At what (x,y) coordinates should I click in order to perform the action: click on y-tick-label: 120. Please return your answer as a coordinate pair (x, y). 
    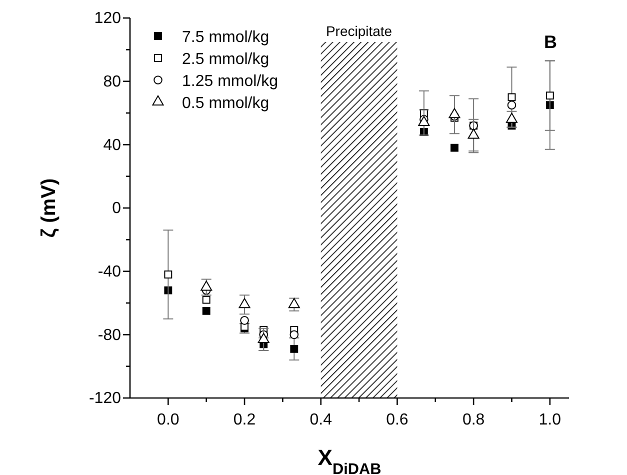
    Looking at the image, I should click on (108, 19).